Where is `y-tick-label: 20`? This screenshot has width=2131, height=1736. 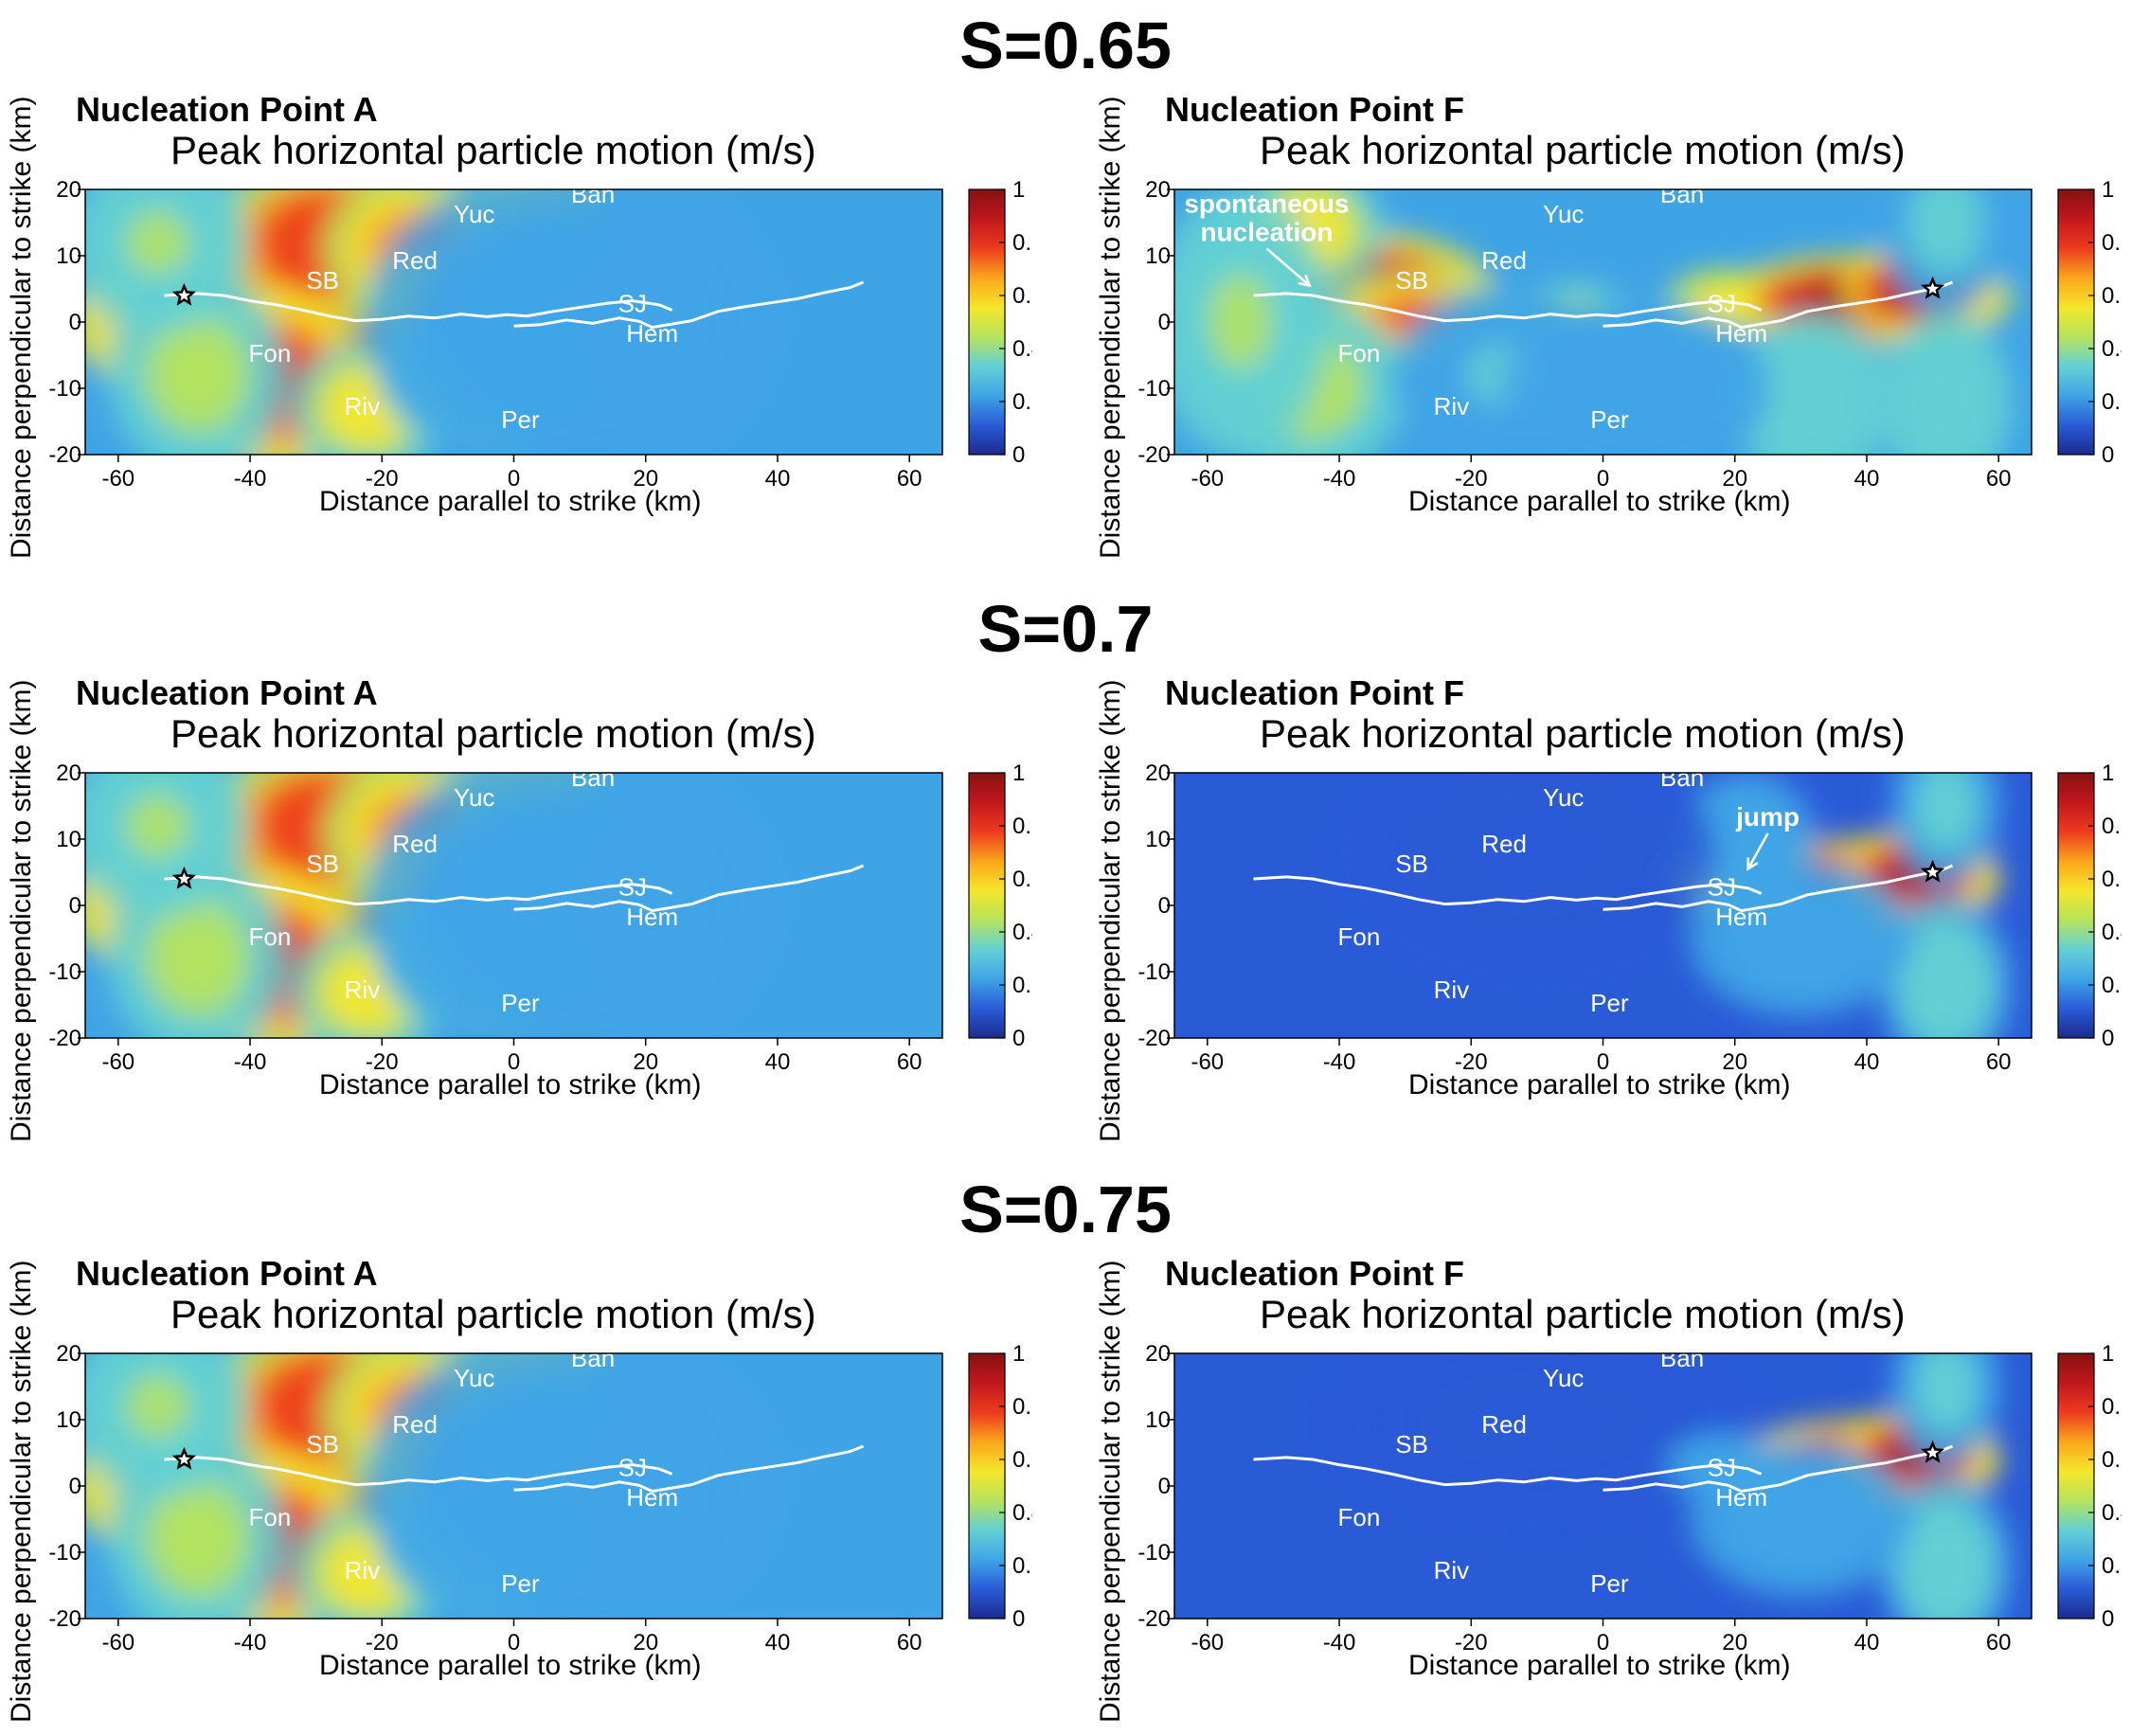 y-tick-label: 20 is located at coordinates (68, 1354).